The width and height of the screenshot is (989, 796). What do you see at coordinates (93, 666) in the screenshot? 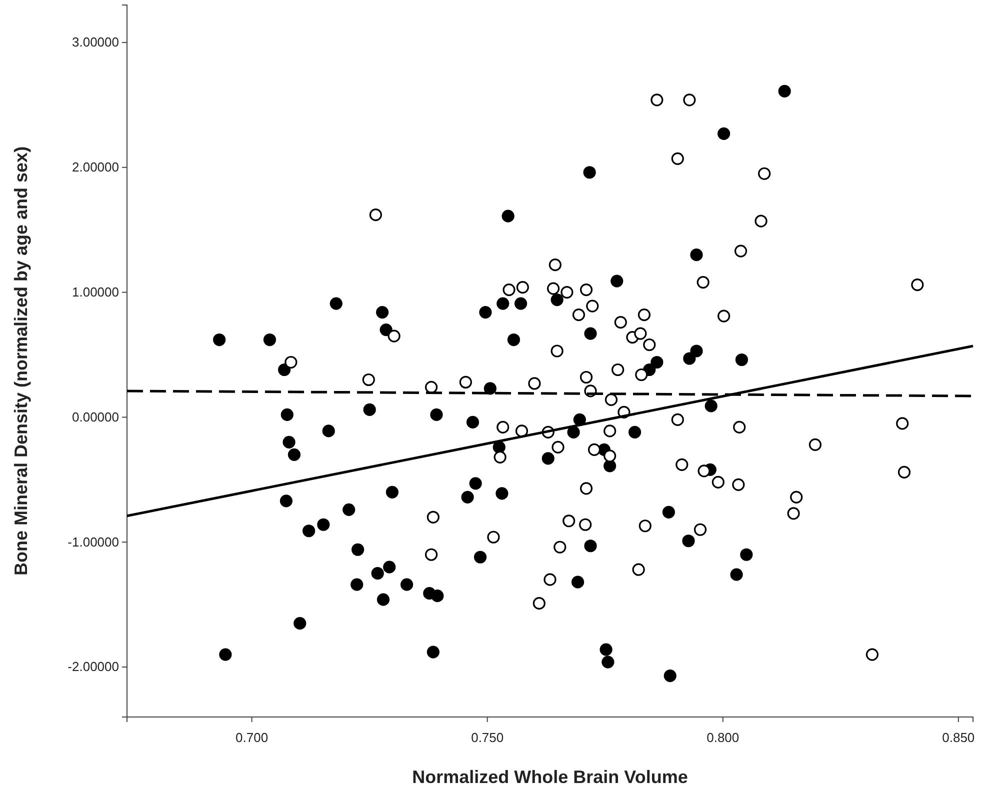
I see `y-tick-label: -2.00000` at bounding box center [93, 666].